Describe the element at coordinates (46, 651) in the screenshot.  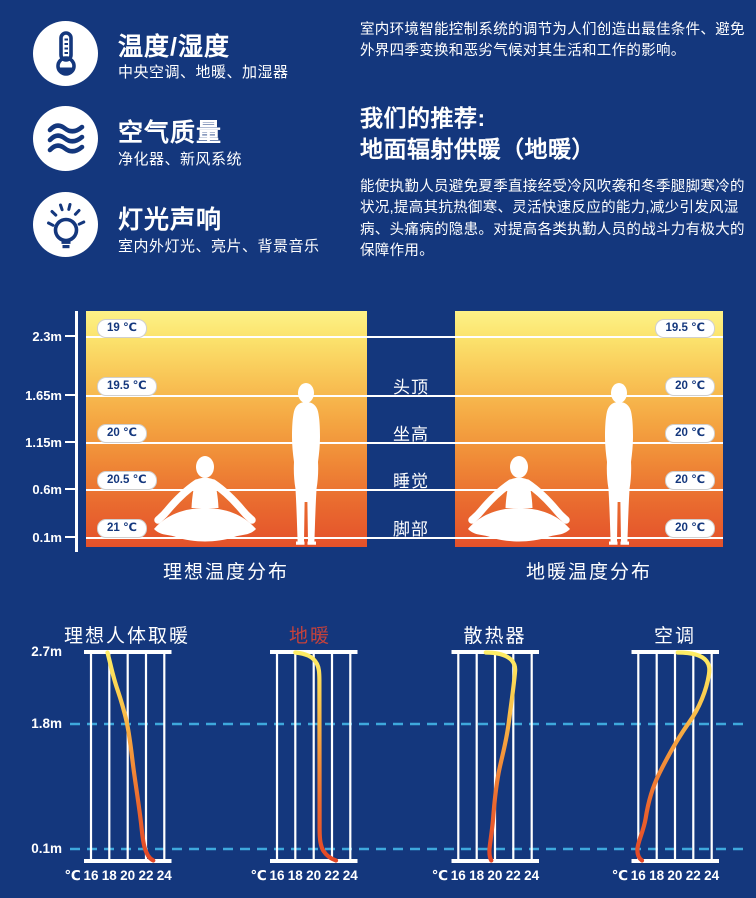
I see `profile-ylabel: 2.7m` at that location.